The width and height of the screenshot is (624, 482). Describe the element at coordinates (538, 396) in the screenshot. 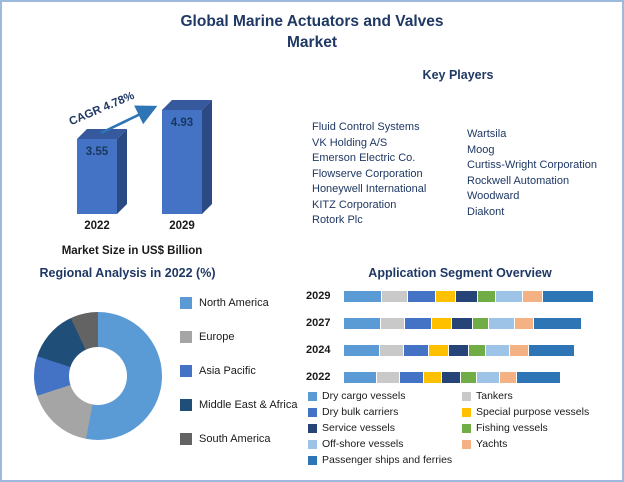

I see `app-legend-item: Tankers` at that location.